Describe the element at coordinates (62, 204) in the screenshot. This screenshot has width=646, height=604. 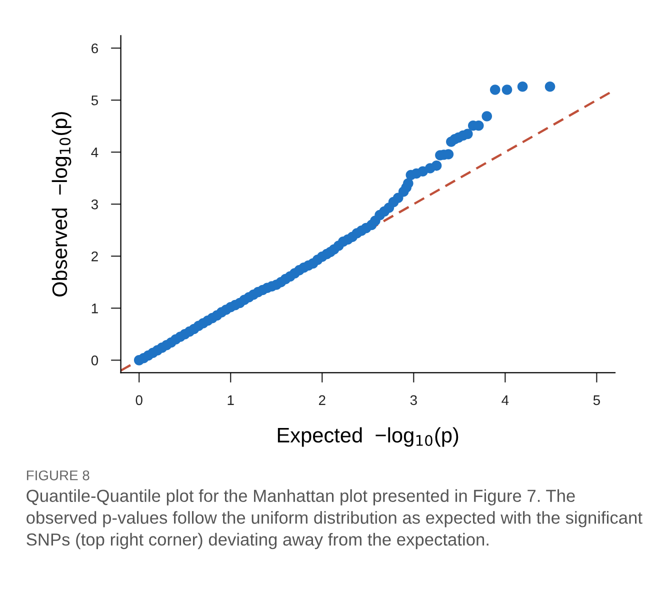
I see `y-axis-title: Observed −log$_{10}$(p)` at that location.